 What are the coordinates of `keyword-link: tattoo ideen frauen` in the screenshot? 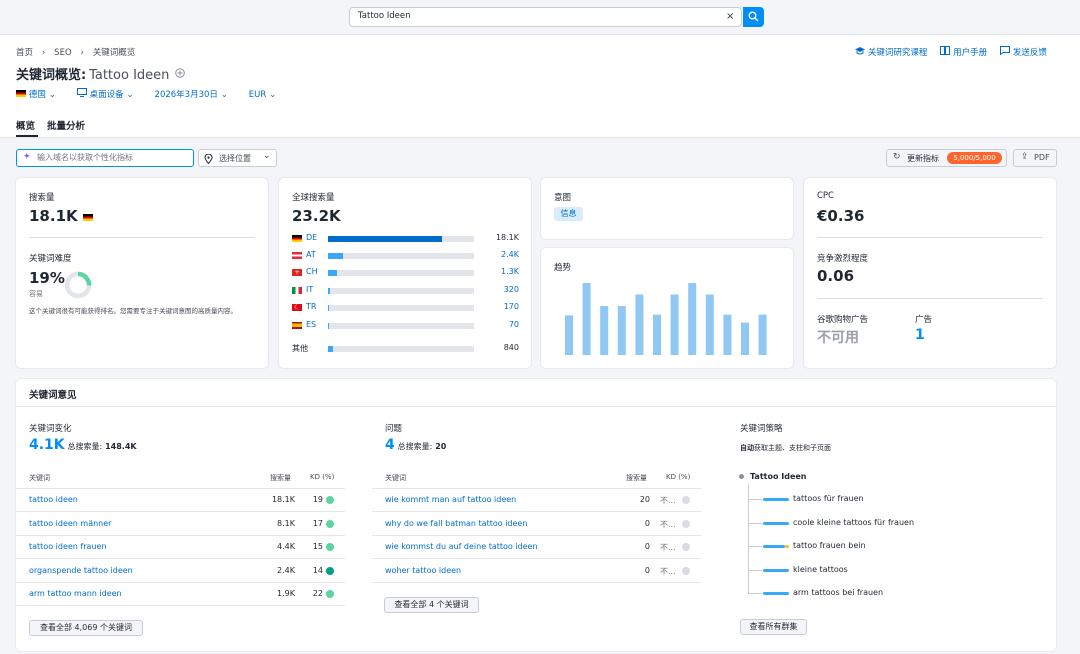 It's located at (68, 546).